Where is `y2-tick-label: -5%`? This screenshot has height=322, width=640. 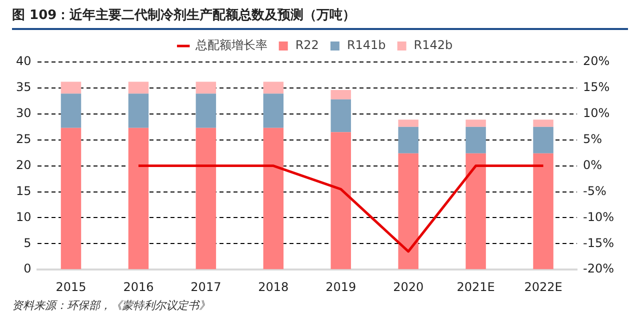 y2-tick-label: -5% is located at coordinates (594, 191).